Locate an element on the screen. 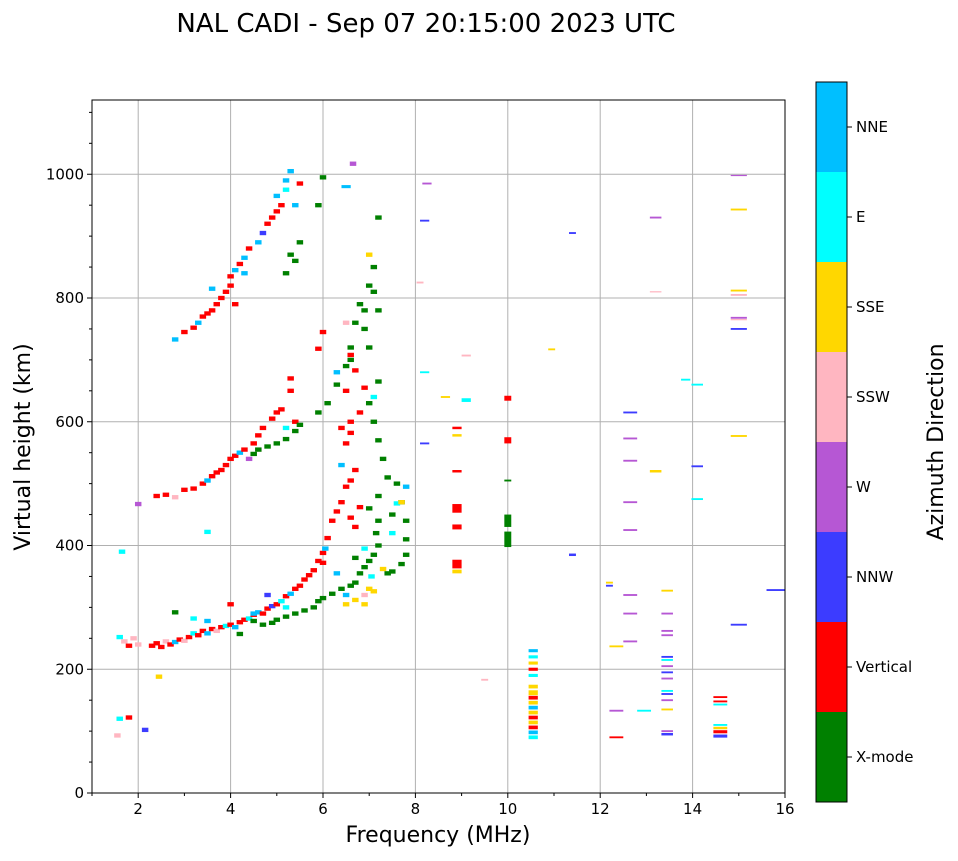  colorbar-swatch-nne is located at coordinates (831, 127).